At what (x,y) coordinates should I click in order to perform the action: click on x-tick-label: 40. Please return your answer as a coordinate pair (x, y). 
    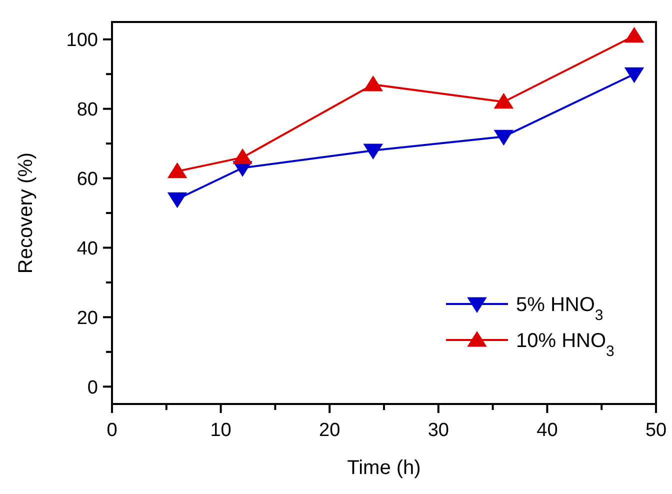
    Looking at the image, I should click on (547, 430).